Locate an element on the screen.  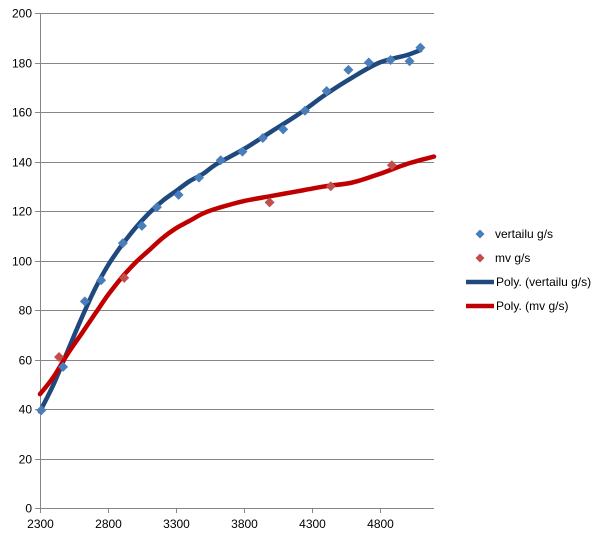
y-tick-label: 80 is located at coordinates (26, 311).